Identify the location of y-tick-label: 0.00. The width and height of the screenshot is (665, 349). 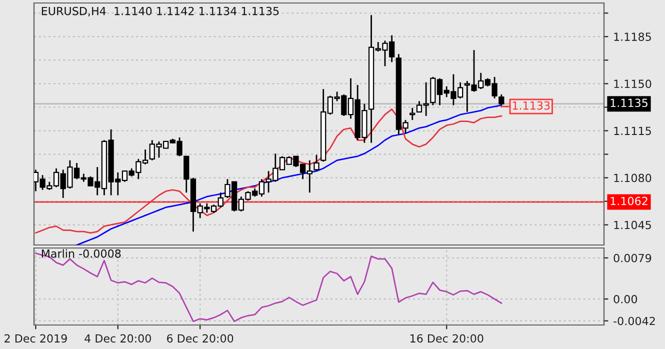
(626, 299).